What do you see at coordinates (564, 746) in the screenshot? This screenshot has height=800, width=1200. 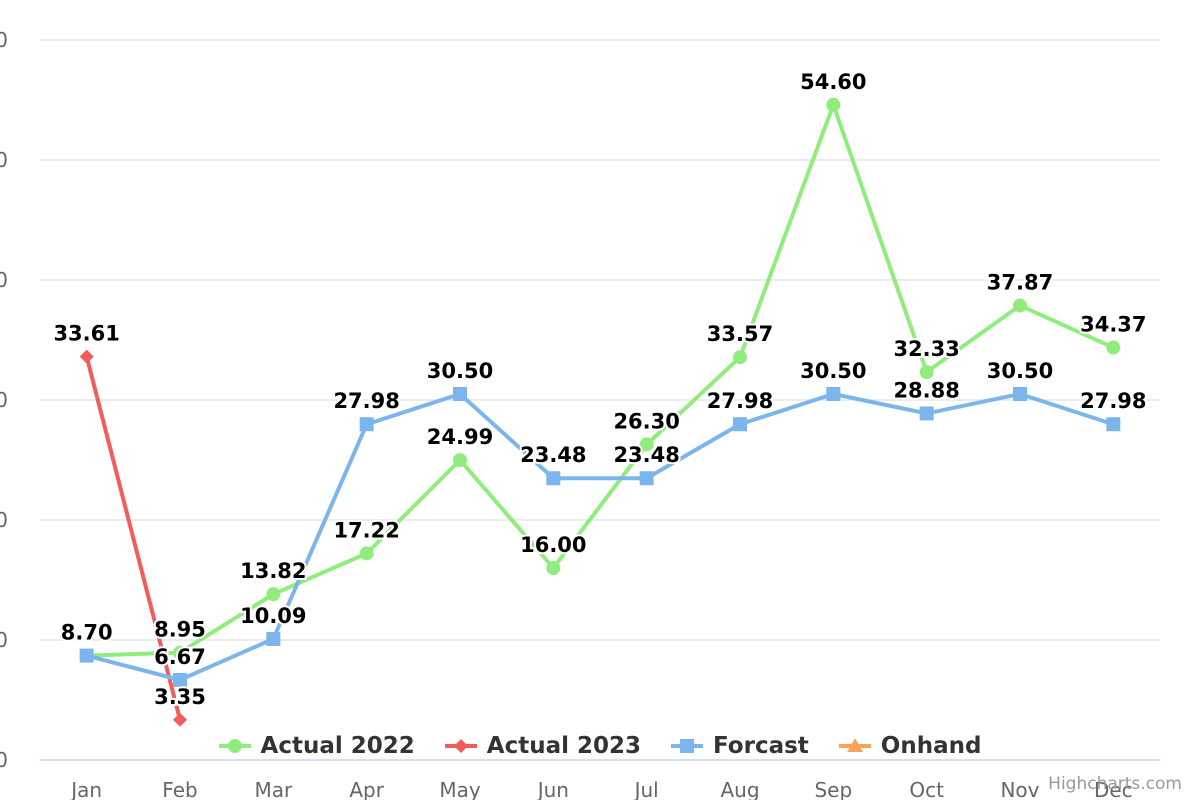 I see `legend-label: Actual 2023` at bounding box center [564, 746].